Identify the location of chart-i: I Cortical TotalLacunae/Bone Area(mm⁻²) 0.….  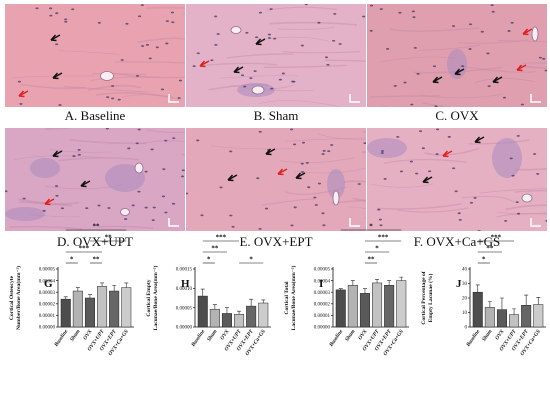
(343, 318).